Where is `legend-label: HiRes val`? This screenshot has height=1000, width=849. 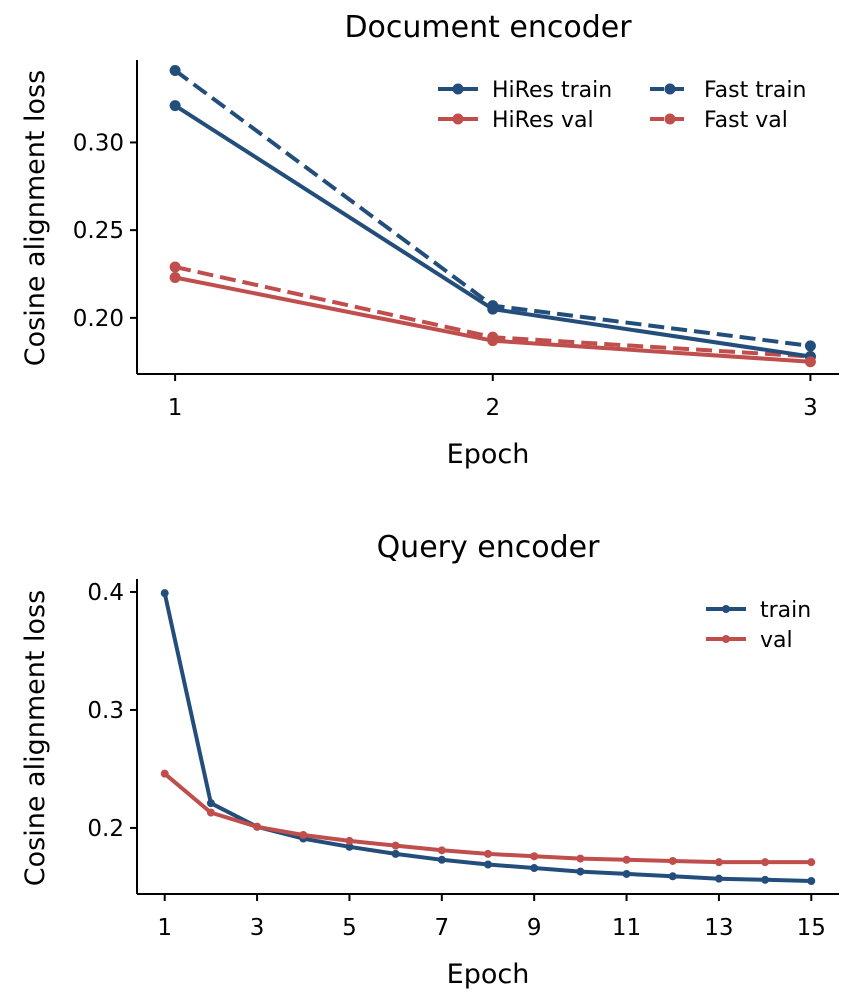 legend-label: HiRes val is located at coordinates (543, 120).